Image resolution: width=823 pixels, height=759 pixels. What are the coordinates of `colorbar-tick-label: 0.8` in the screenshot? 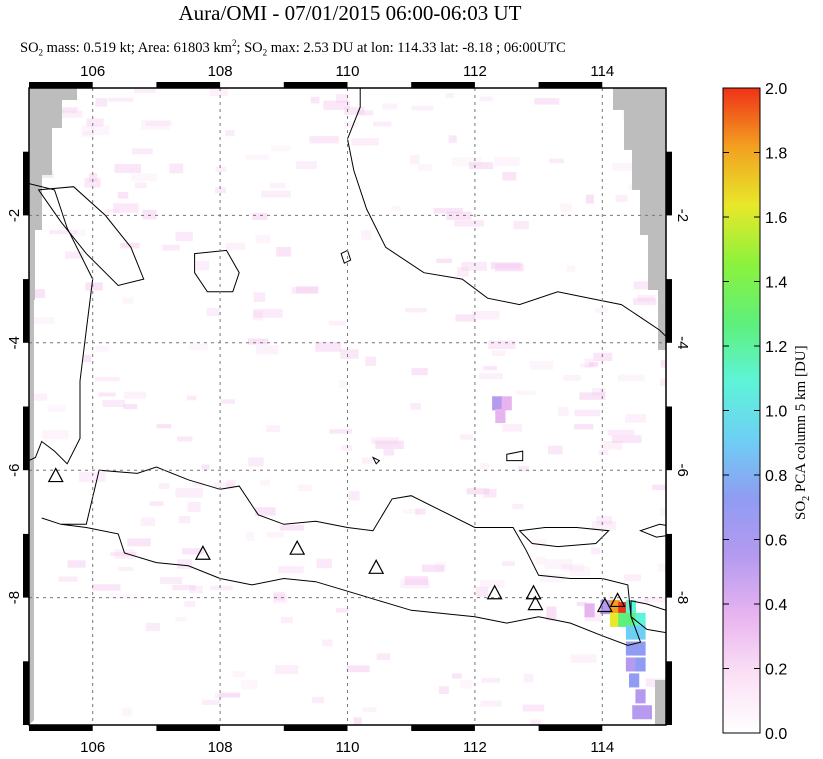 It's located at (776, 476).